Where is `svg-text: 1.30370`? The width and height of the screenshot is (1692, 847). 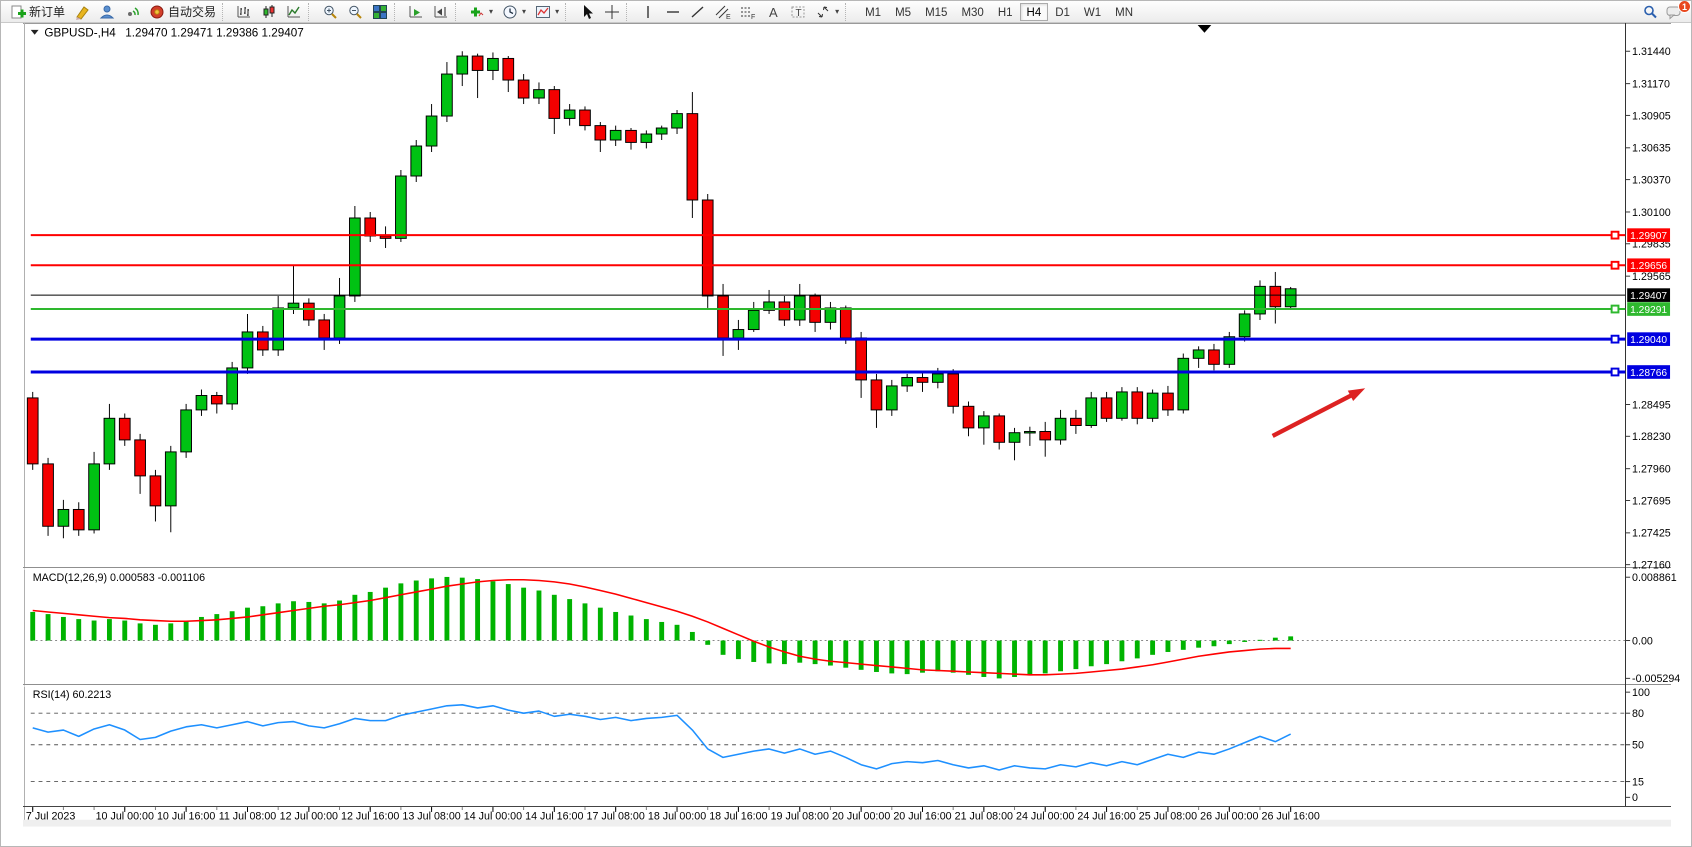 svg-text: 1.30370 is located at coordinates (1651, 180).